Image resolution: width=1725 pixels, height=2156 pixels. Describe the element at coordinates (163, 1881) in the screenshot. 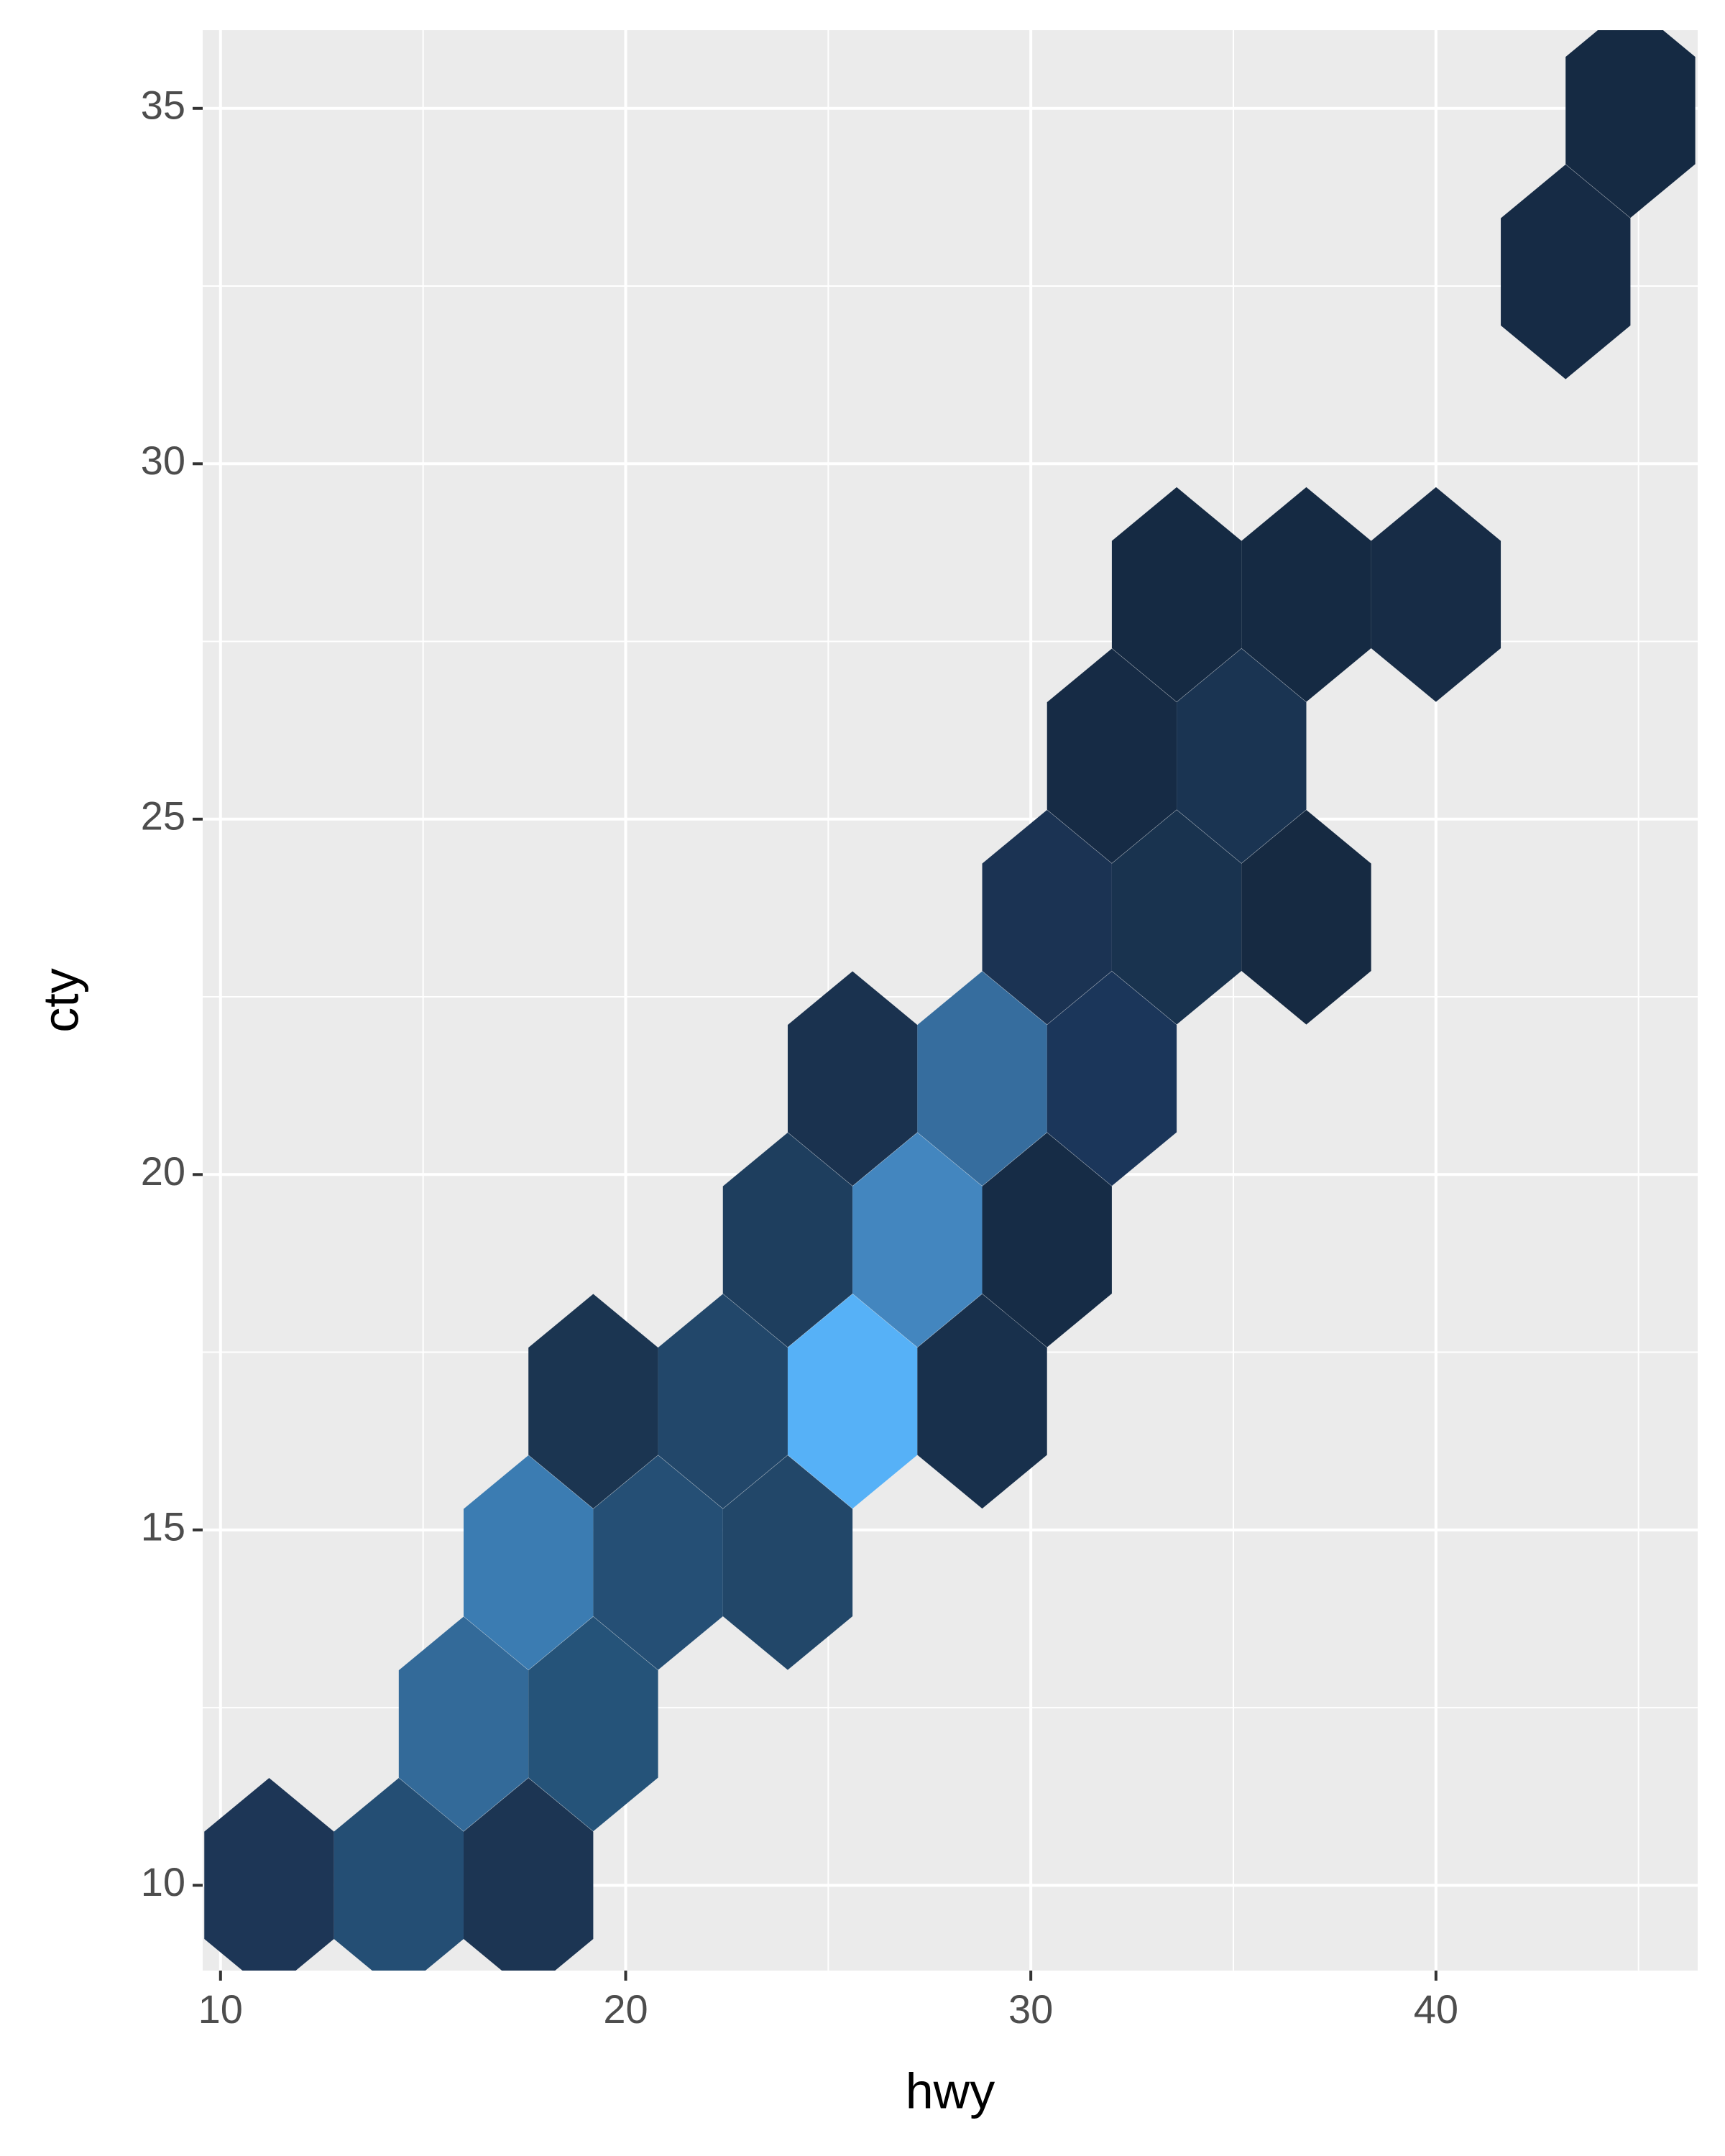

I see `y-tick-label: 10` at that location.